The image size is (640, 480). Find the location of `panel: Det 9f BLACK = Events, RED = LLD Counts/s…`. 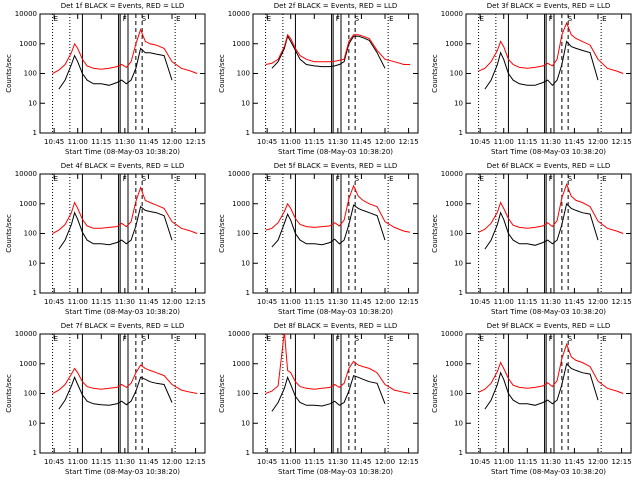

panel: Det 9f BLACK = Events, RED = LLD Counts/s… is located at coordinates (531, 399).